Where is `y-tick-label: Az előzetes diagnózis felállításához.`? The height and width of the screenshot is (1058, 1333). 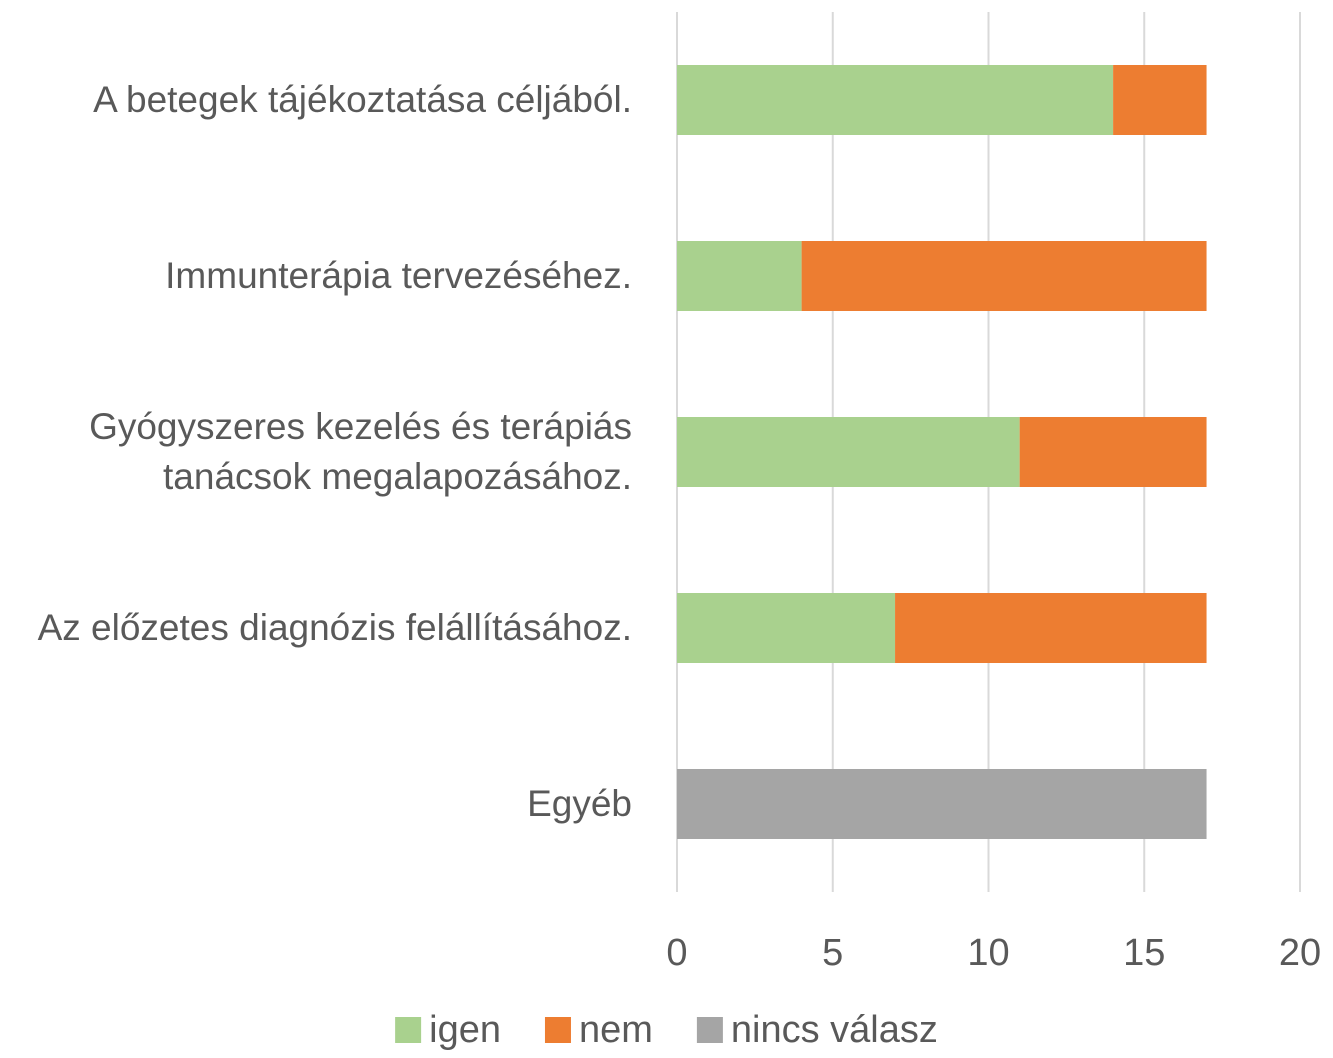 y-tick-label: Az előzetes diagnózis felállításához. is located at coordinates (334, 627).